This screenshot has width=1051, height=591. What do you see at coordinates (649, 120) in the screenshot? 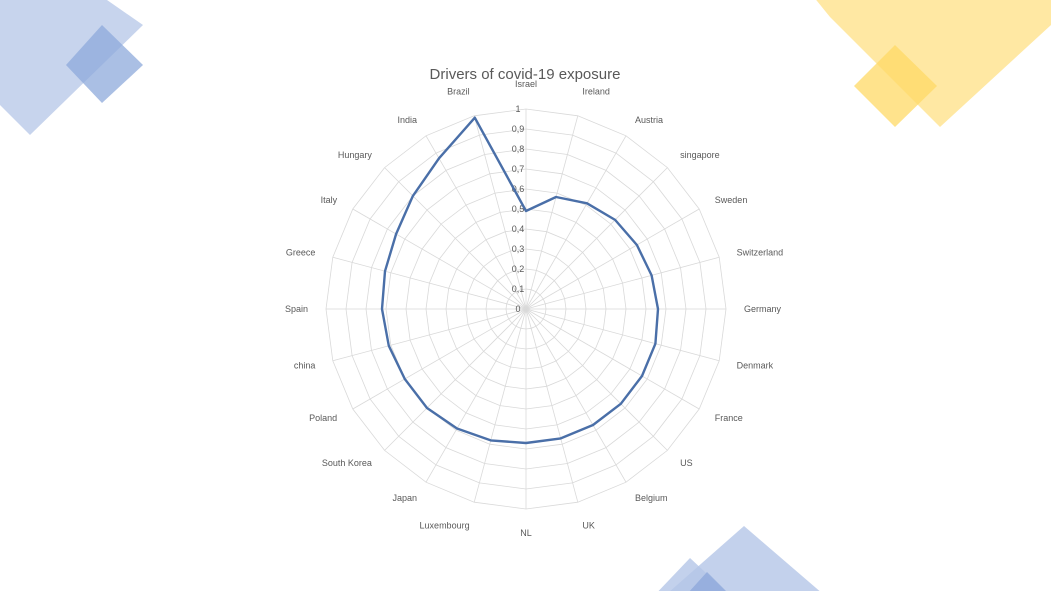
I see `category-label: Austria` at bounding box center [649, 120].